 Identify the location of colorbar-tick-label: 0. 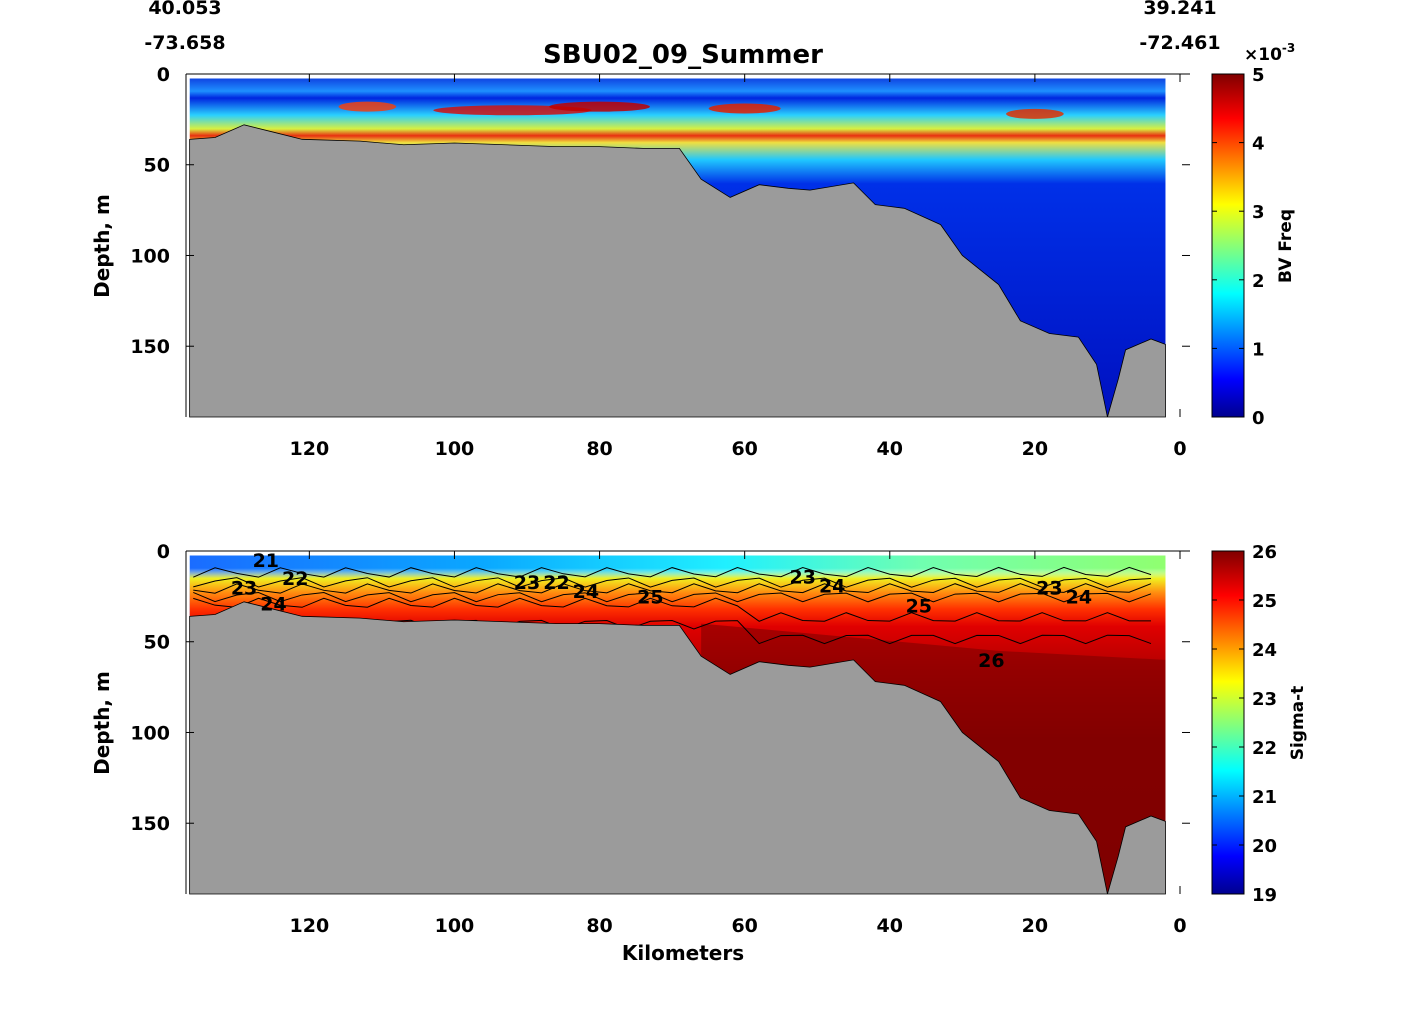
(1258, 418).